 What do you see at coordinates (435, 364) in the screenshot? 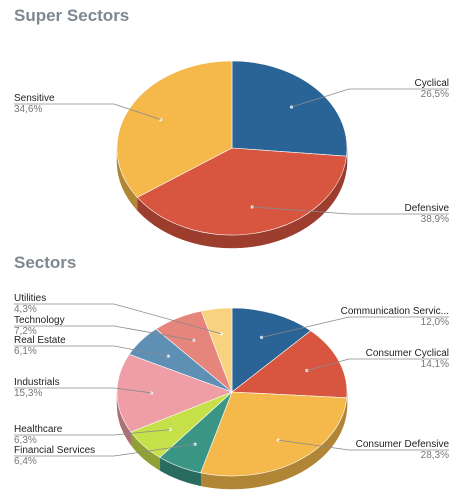
I see `slice-value-consumer-cyclical: 14,1%` at bounding box center [435, 364].